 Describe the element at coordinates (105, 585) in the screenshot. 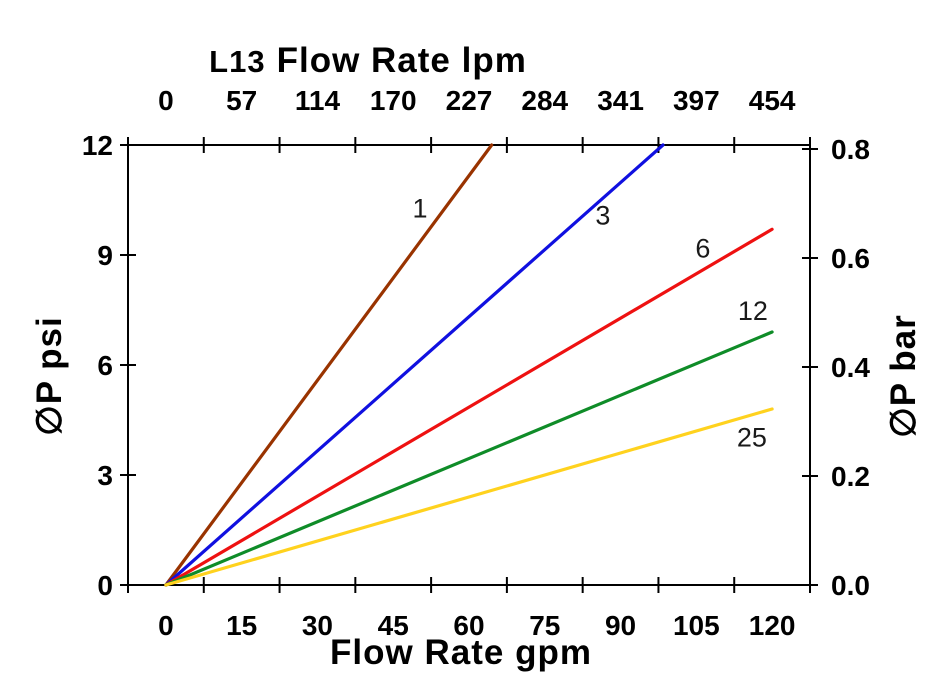

I see `left-axis-tick-label: 0` at that location.